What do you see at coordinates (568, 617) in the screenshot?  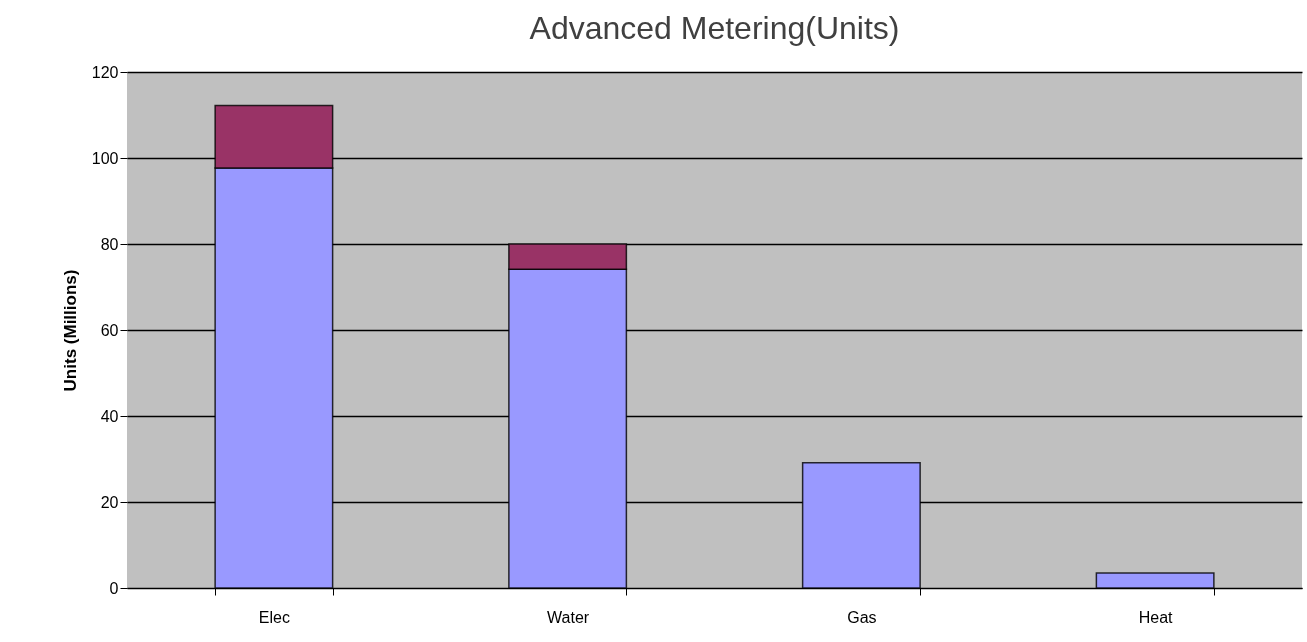 I see `x-tick-label: Water` at bounding box center [568, 617].